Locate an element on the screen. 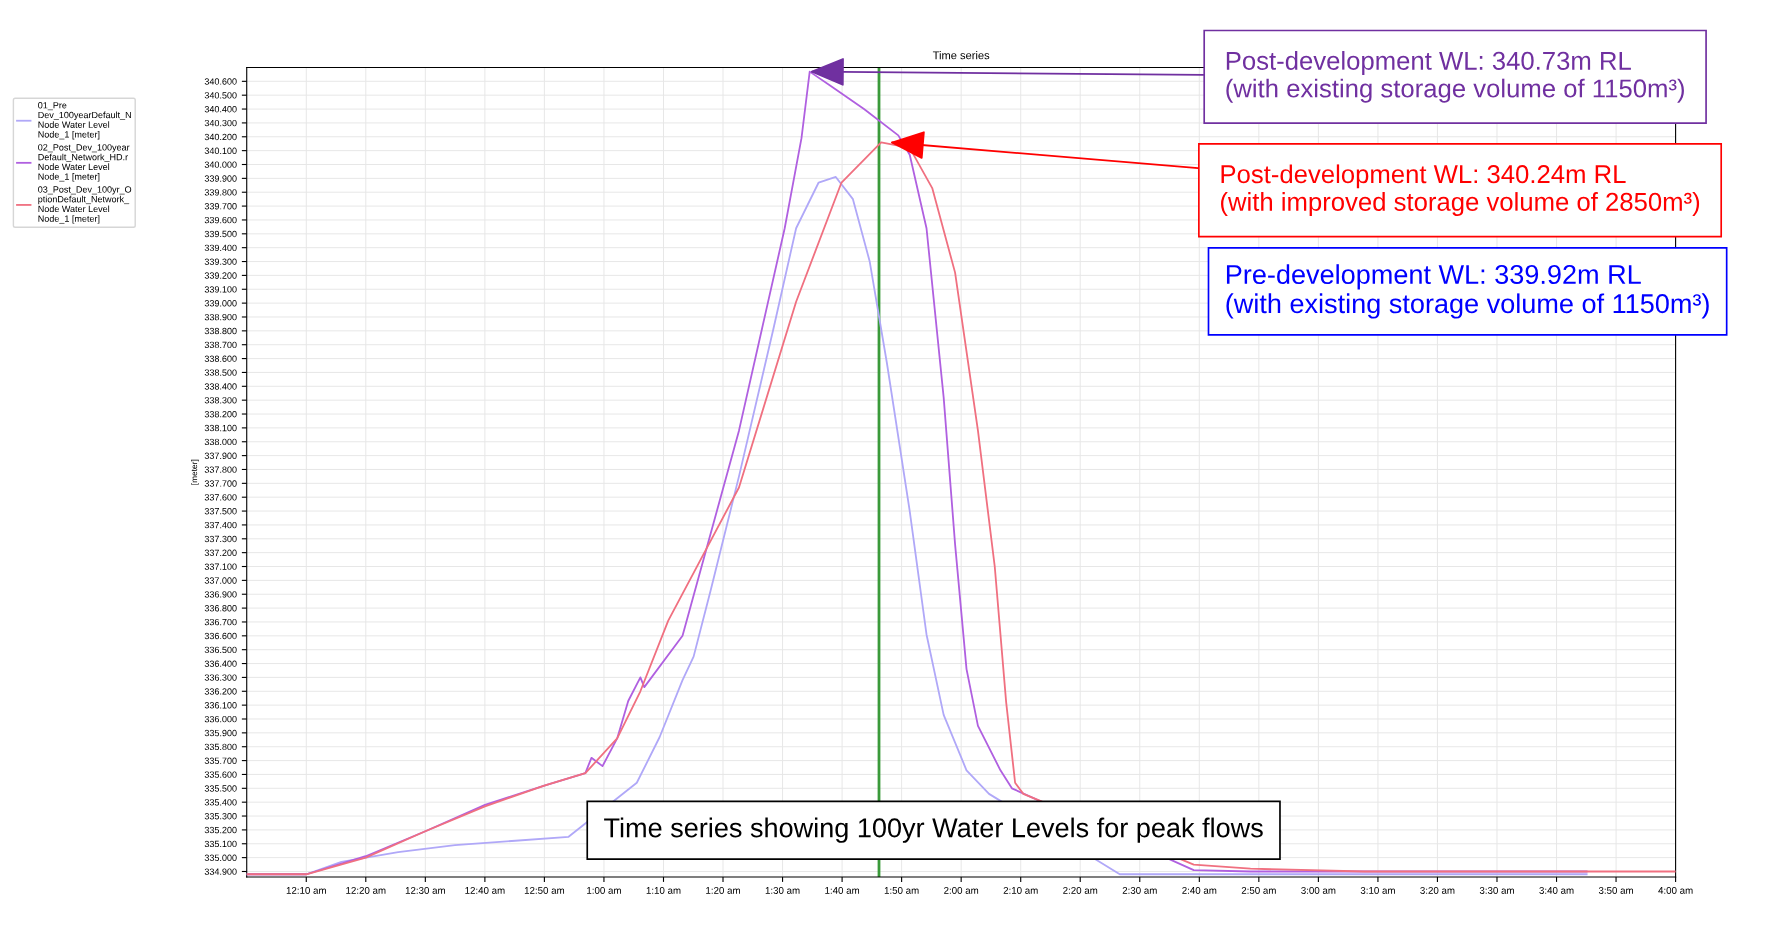 The width and height of the screenshot is (1775, 937). y-tick-label: 340.300 is located at coordinates (220, 123).